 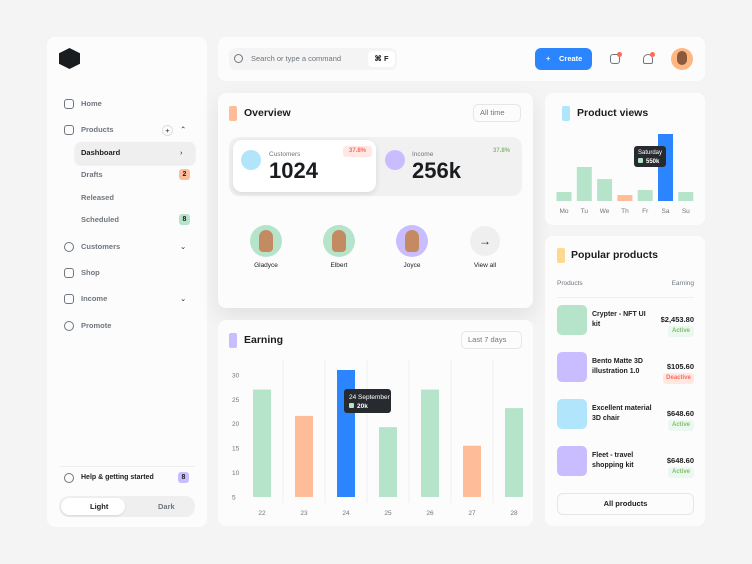 I want to click on x-tick-label: Su, so click(x=686, y=211).